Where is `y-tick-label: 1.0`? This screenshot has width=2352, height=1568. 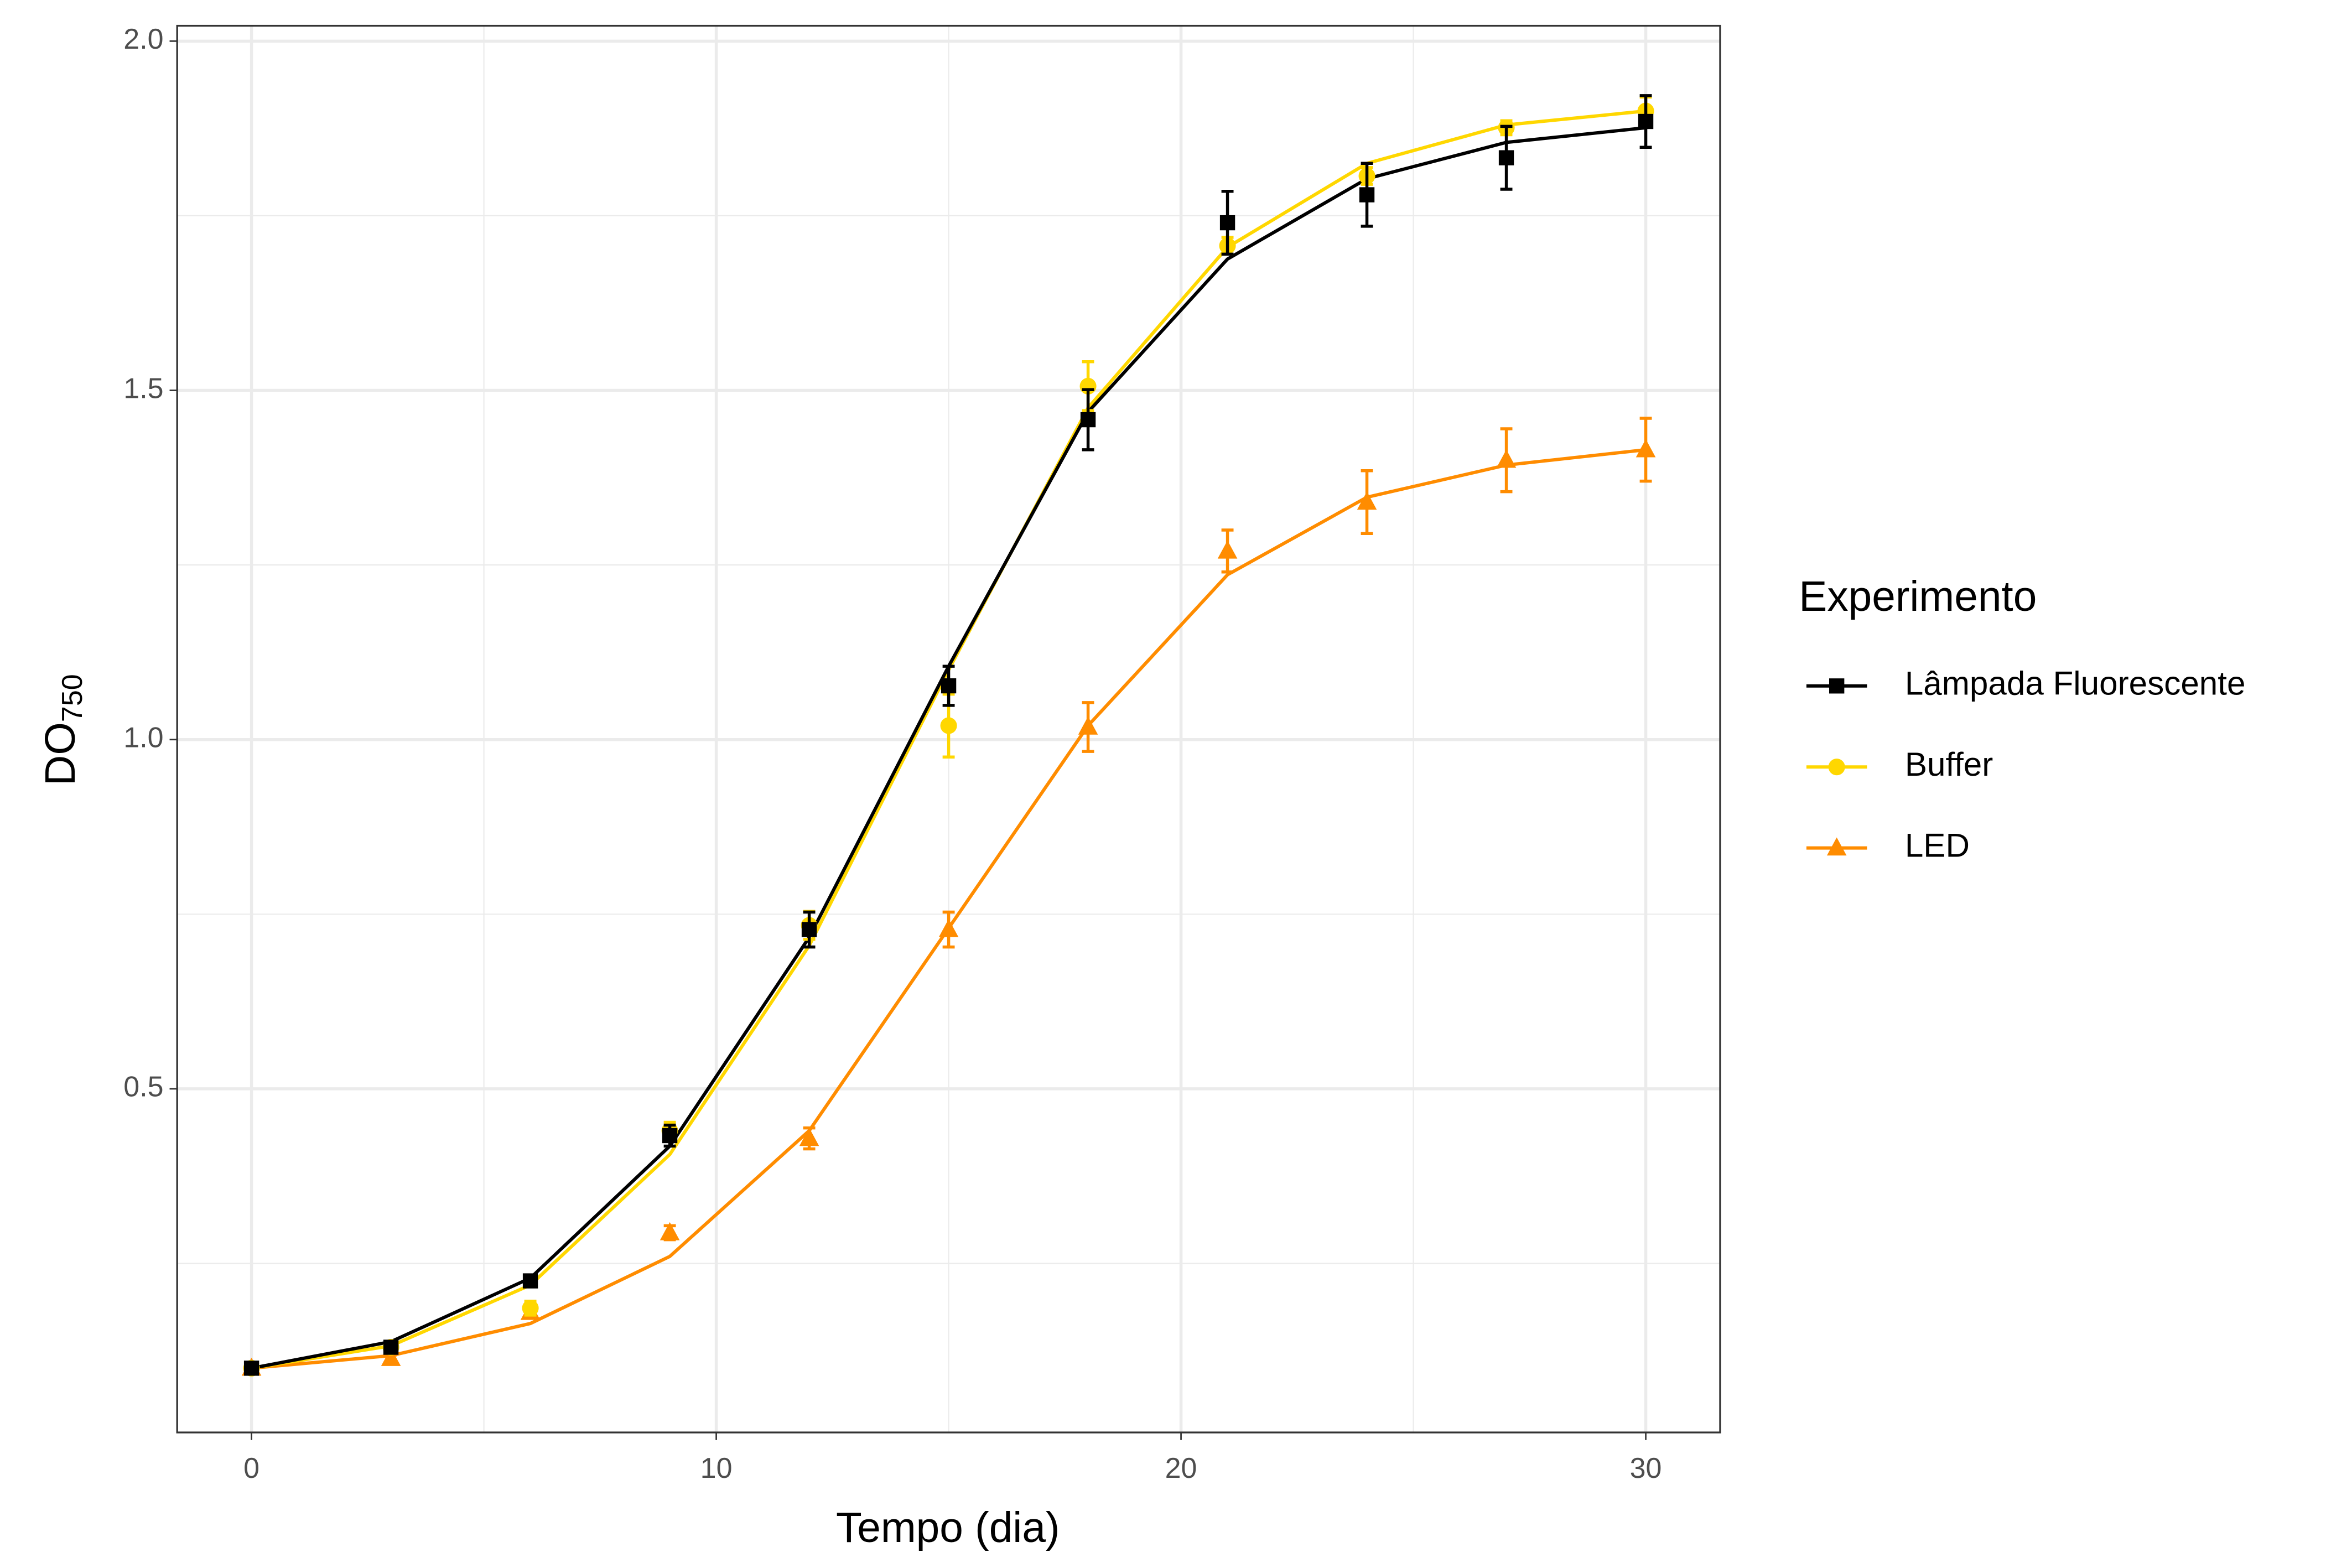 y-tick-label: 1.0 is located at coordinates (143, 738).